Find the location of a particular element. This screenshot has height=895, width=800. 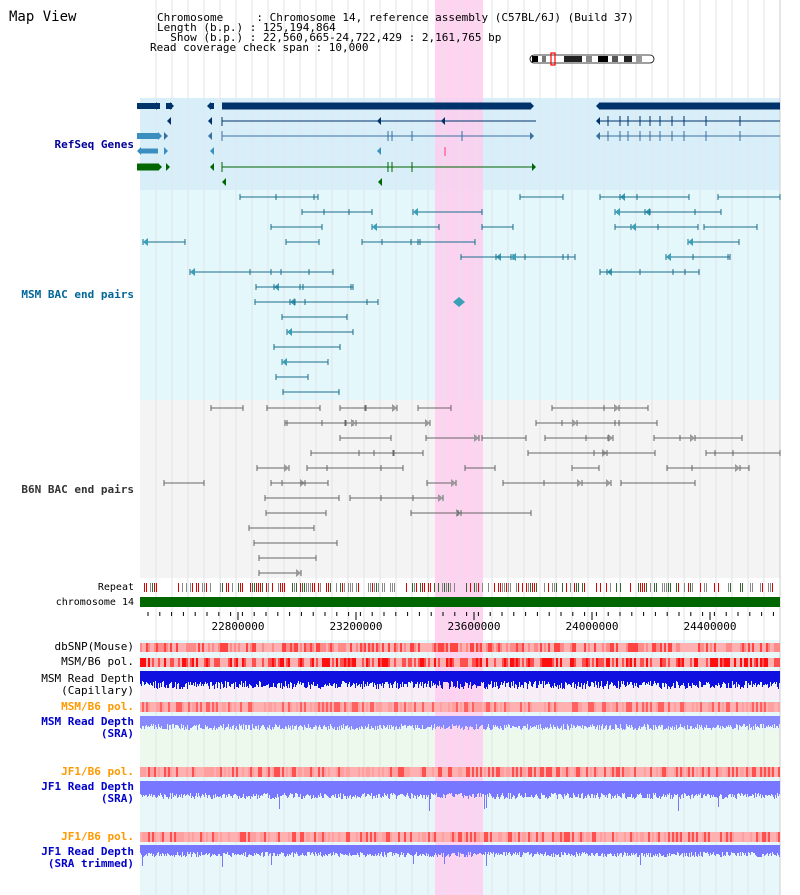

chromosome-ideogram is located at coordinates (592, 59).